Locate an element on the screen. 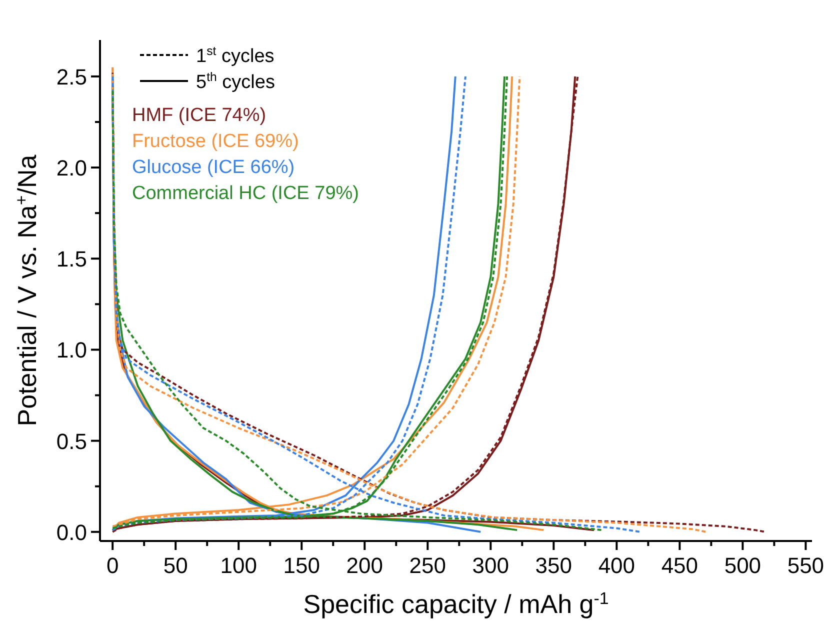  x-tick-label: 0 is located at coordinates (112, 565).